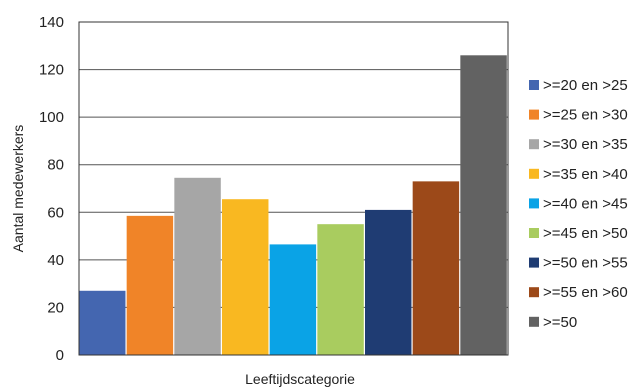  Describe the element at coordinates (585, 174) in the screenshot. I see `legend-label: >=35 en >40` at that location.